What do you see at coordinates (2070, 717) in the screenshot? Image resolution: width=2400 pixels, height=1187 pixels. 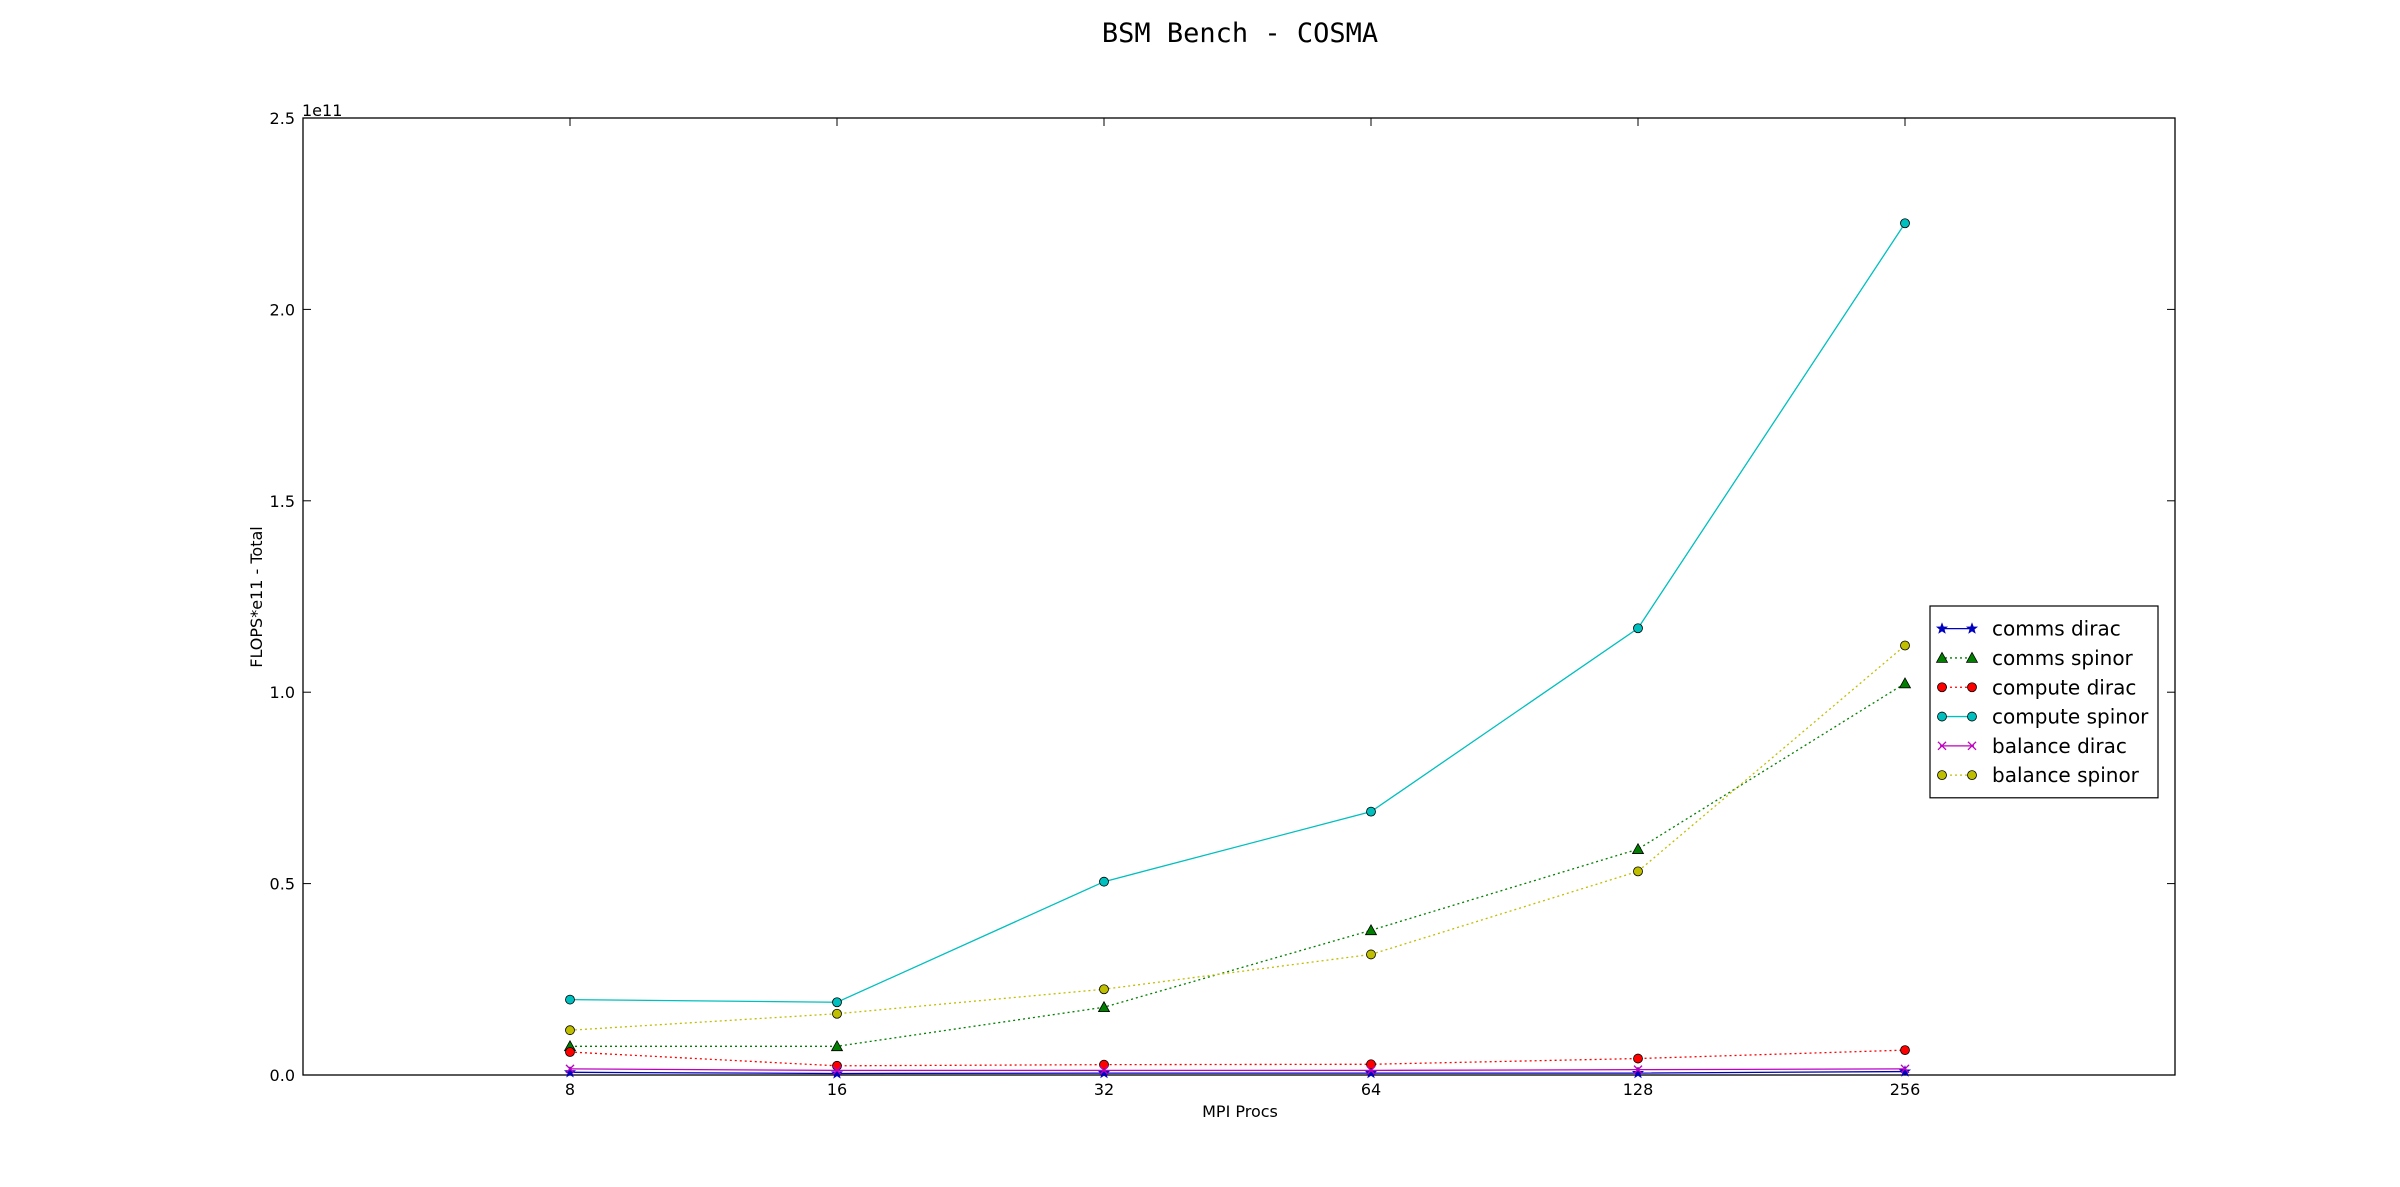 I see `legend-label: compute spinor` at bounding box center [2070, 717].